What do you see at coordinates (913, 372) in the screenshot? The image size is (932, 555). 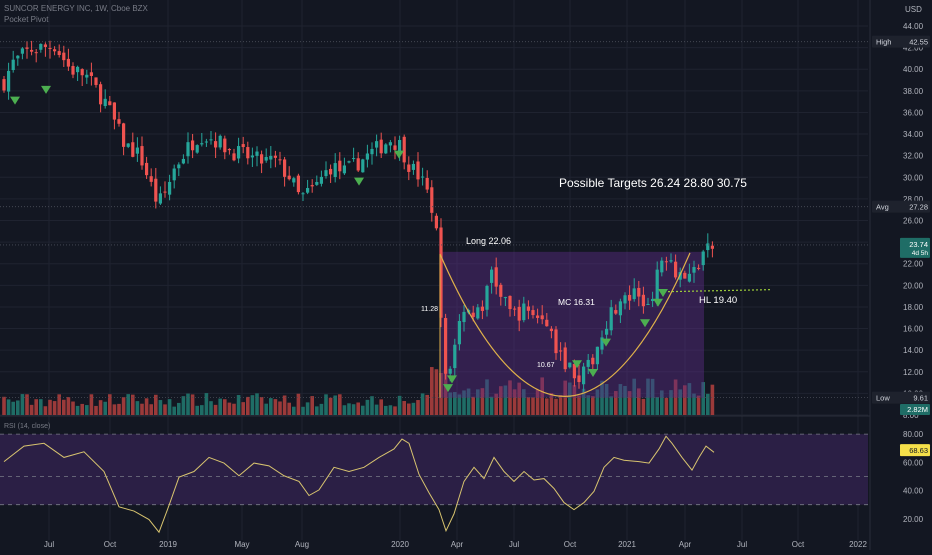 I see `price-tick: 12.00` at bounding box center [913, 372].